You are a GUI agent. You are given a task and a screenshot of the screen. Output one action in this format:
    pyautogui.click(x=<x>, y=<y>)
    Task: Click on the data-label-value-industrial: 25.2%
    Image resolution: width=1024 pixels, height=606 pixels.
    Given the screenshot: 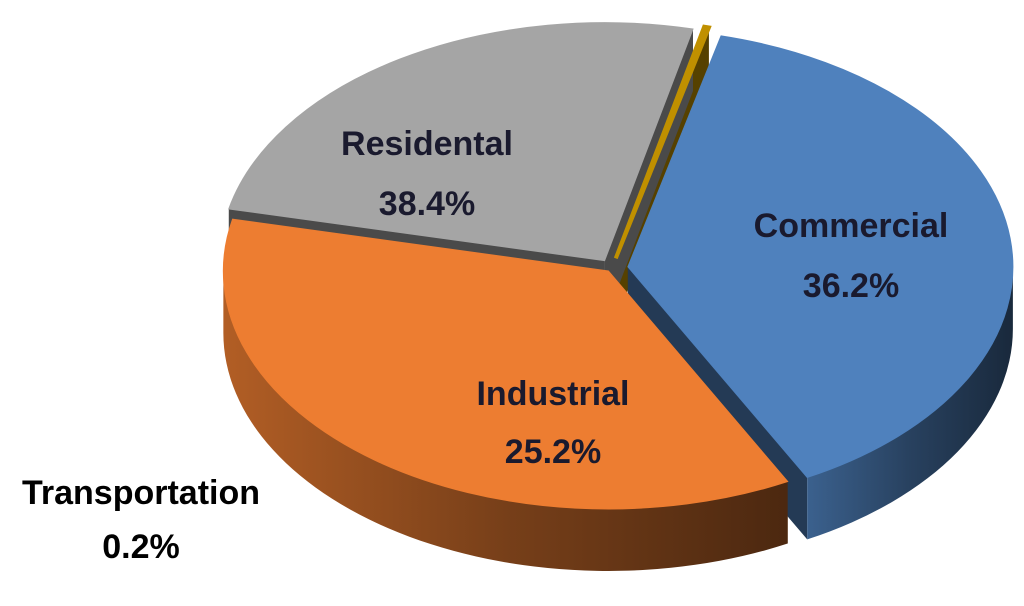 What is the action you would take?
    pyautogui.click(x=553, y=452)
    